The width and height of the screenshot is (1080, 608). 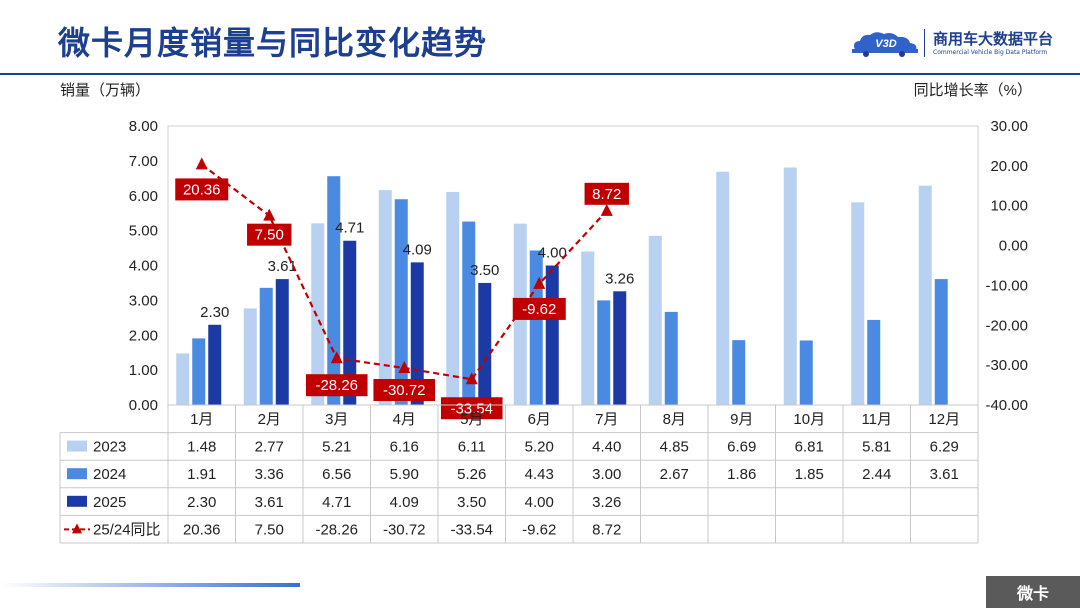 I want to click on table-cell: 4.09, so click(x=404, y=502).